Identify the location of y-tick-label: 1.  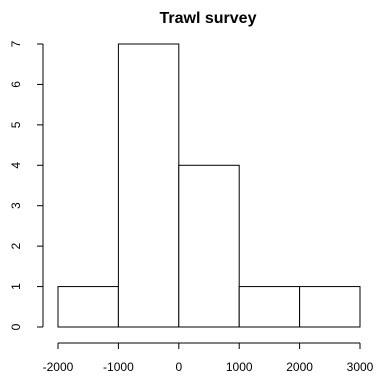
(16, 286).